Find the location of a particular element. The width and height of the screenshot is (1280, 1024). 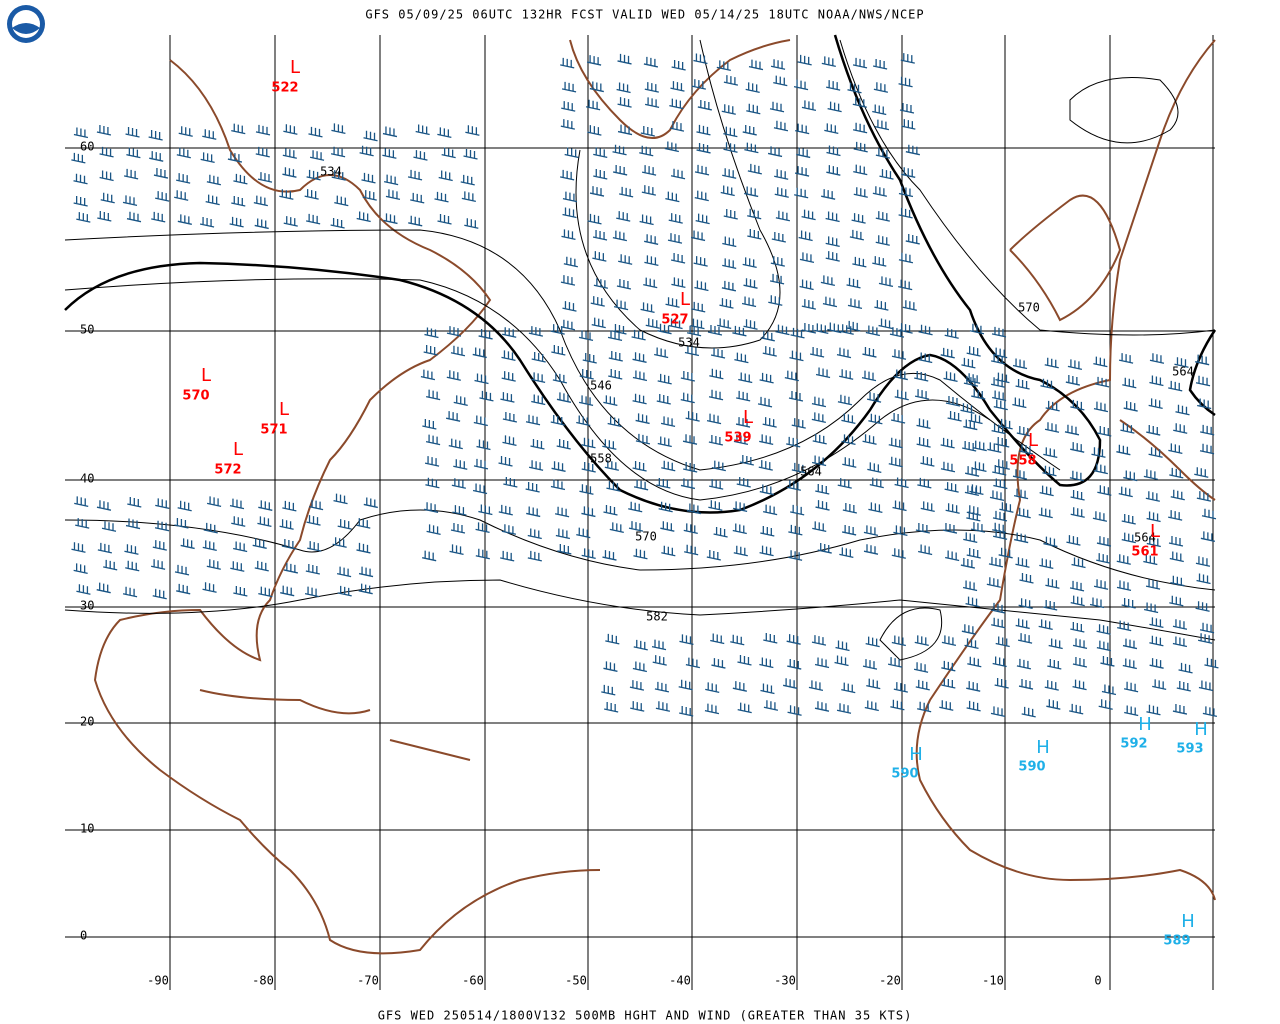

low-letter: L is located at coordinates (206, 375).